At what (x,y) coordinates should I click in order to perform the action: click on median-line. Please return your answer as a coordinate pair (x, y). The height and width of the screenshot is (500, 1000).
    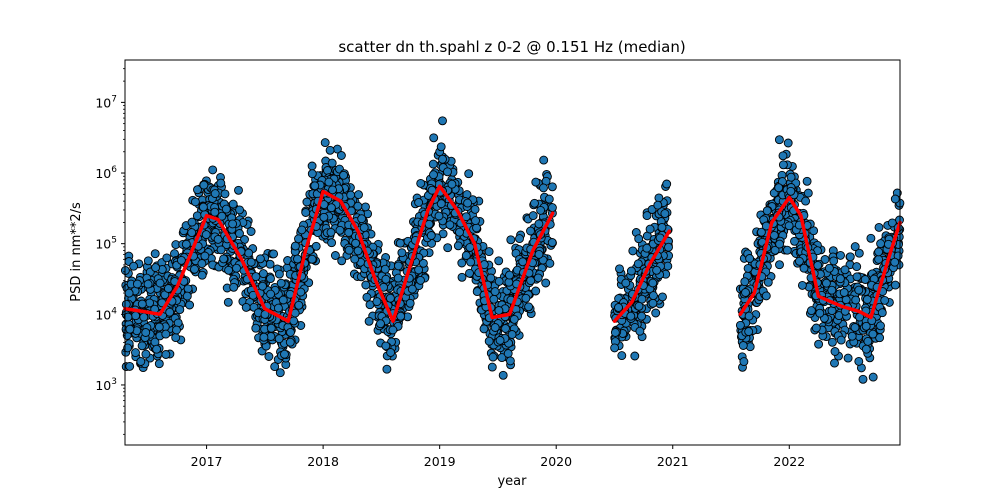
    Looking at the image, I should click on (339, 253).